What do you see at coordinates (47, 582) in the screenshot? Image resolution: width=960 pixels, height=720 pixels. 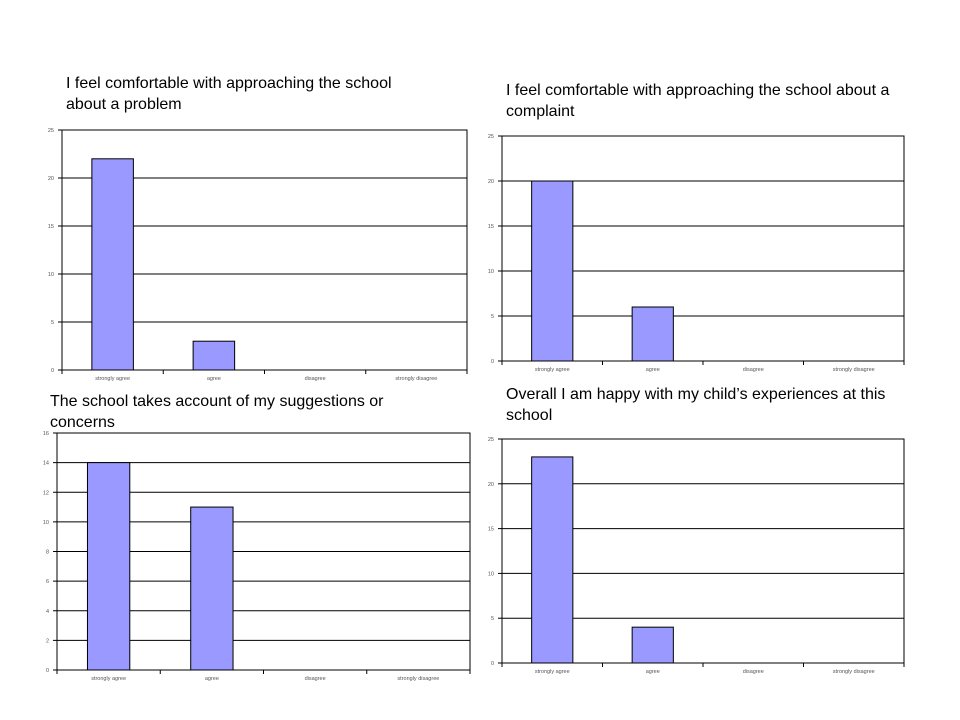 I see `y-tick-label: 6` at bounding box center [47, 582].